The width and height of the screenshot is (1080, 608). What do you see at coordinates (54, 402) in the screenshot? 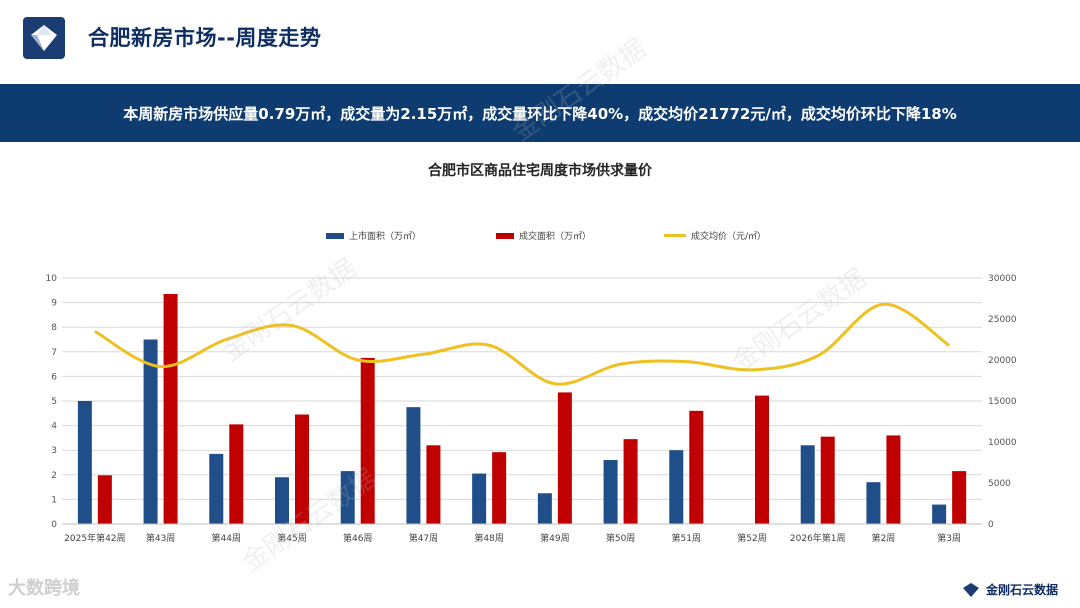
I see `y-left-tick-label: 5` at bounding box center [54, 402].